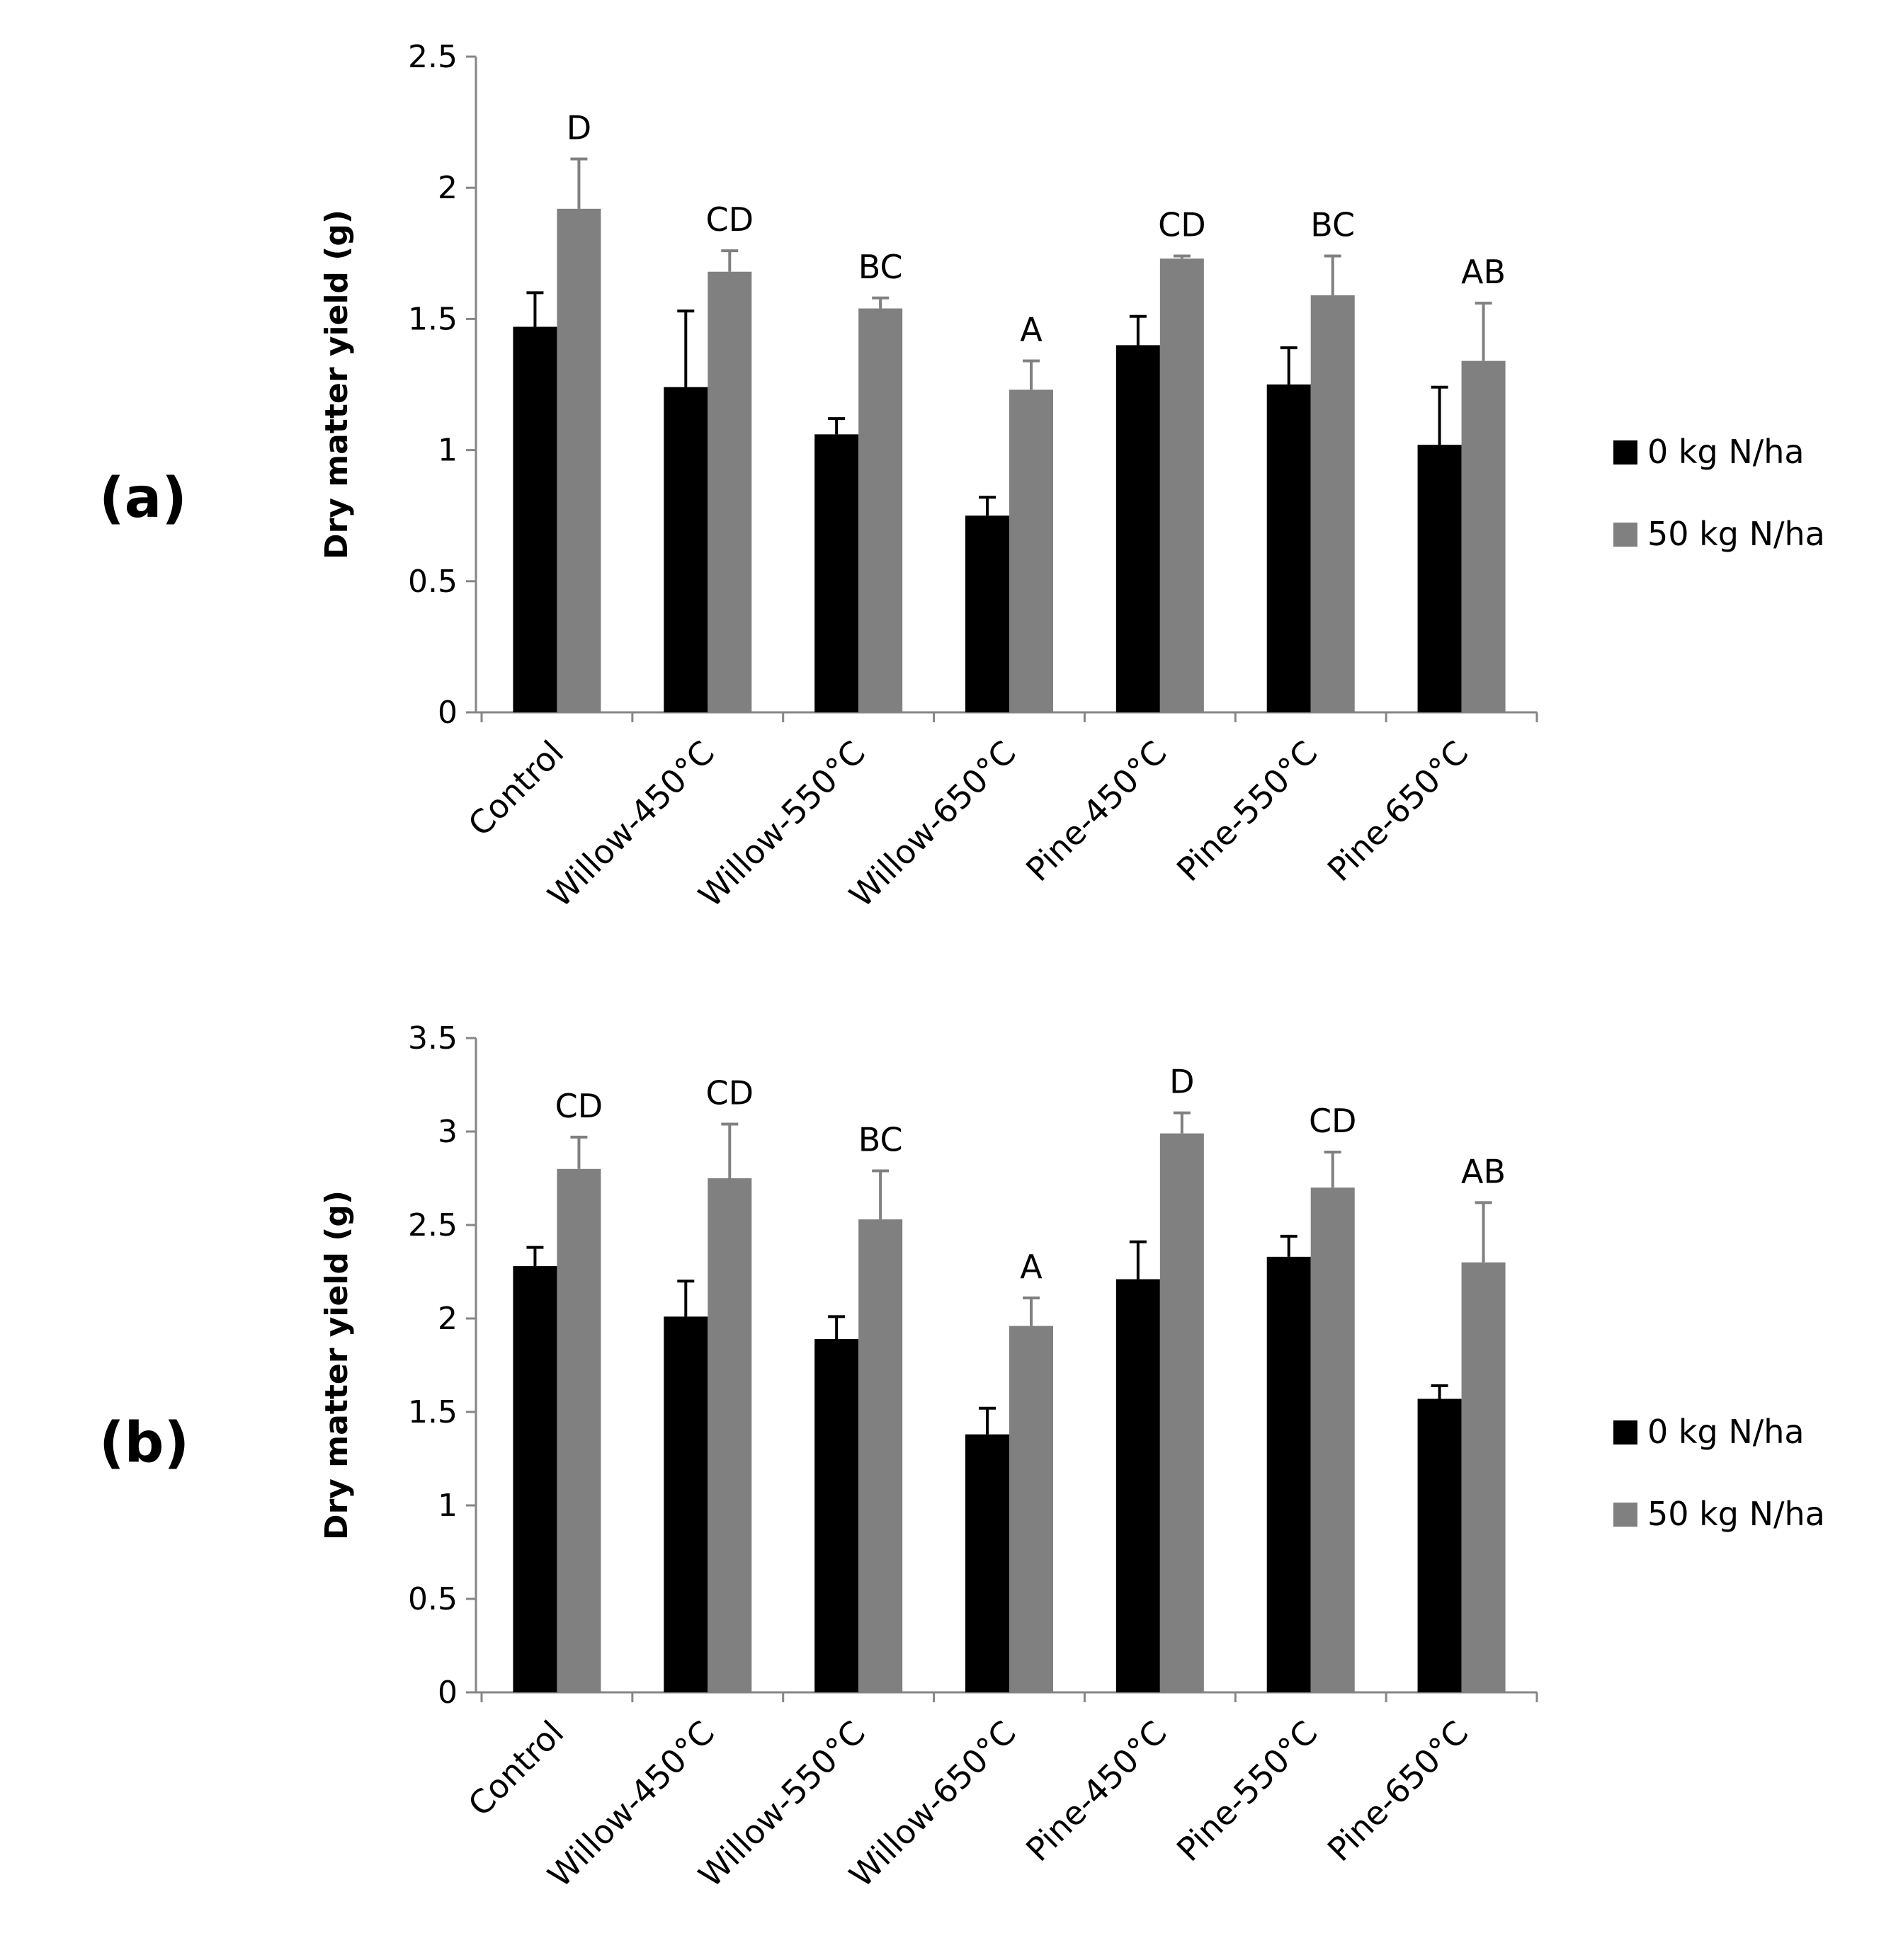 This screenshot has height=1960, width=1891. Describe the element at coordinates (143, 498) in the screenshot. I see `panel-label: (a)` at that location.